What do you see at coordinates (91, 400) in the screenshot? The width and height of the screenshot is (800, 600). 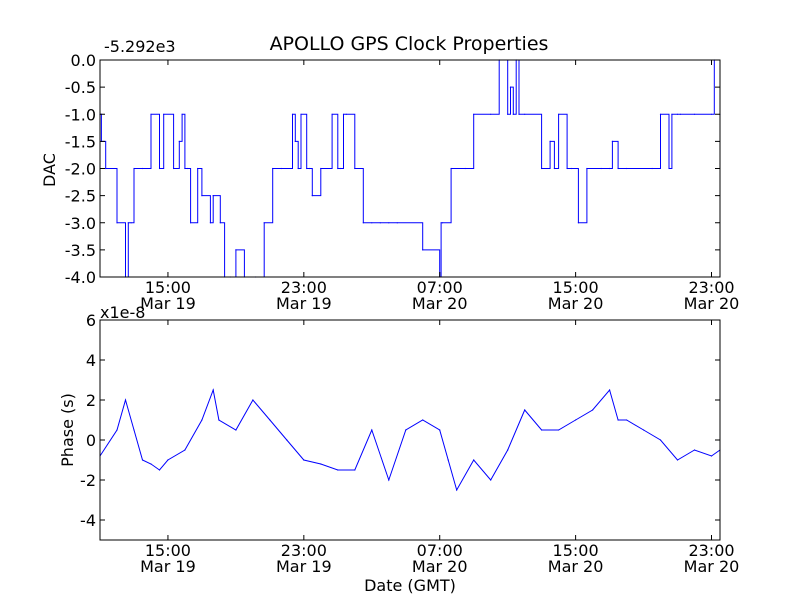 I see `phase-y-tick-label: 2` at bounding box center [91, 400].